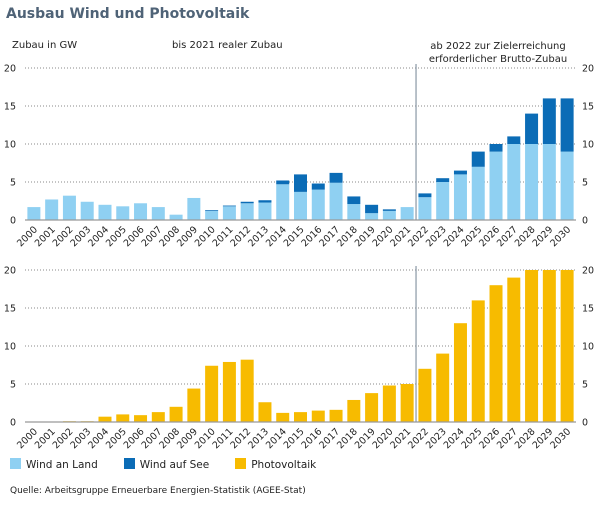  I want to click on top-bar-wind-auf-see-2028, so click(532, 128).